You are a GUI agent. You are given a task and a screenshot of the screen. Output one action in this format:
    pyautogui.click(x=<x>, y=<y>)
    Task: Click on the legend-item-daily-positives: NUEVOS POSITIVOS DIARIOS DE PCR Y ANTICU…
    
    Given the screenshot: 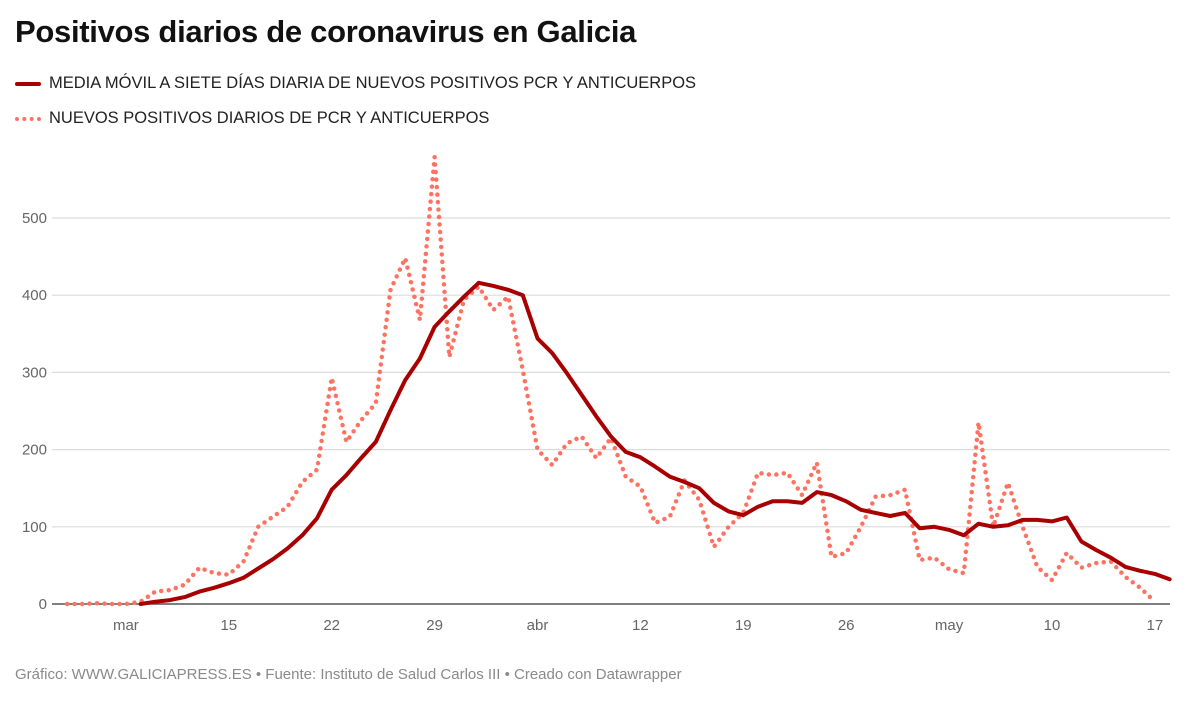 What is the action you would take?
    pyautogui.click(x=252, y=118)
    